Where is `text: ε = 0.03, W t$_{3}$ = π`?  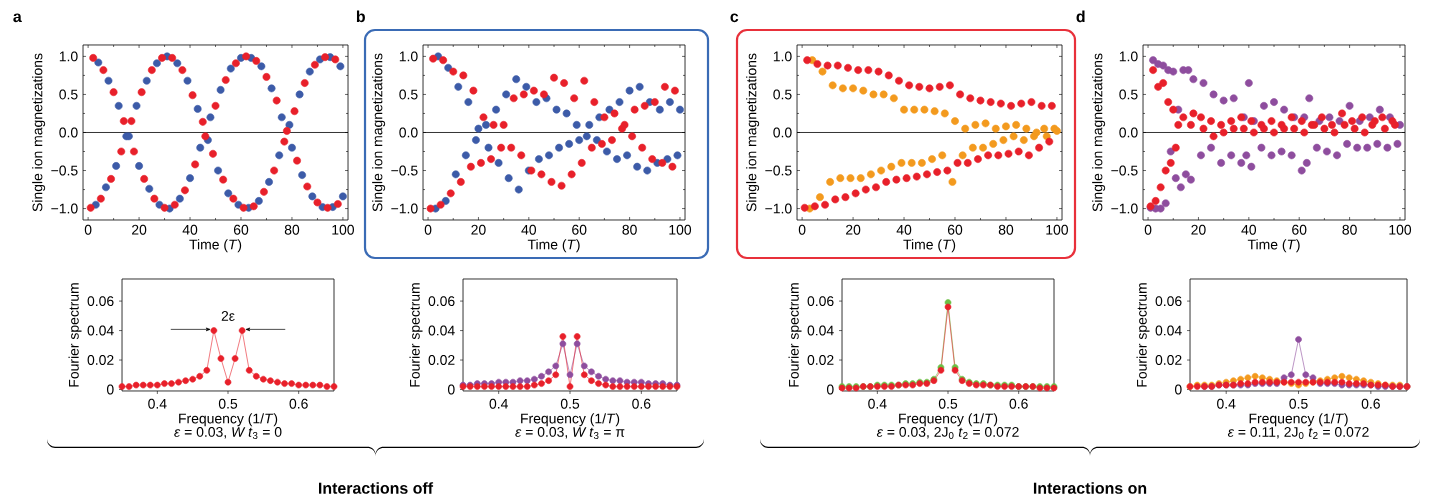
text: ε = 0.03, W t$_{3}$ = π is located at coordinates (570, 432).